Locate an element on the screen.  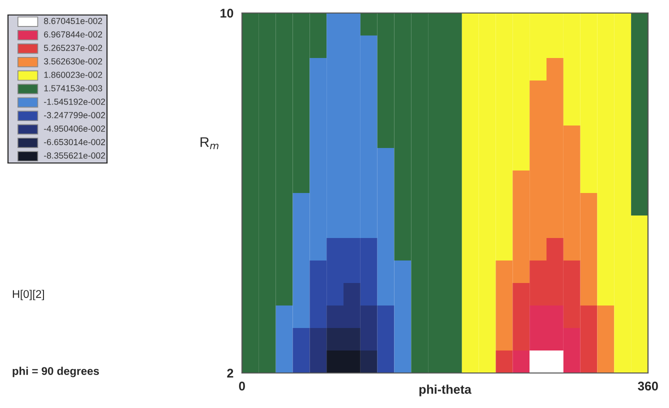
color-bar-label: 5.265237e-002 is located at coordinates (73, 47).